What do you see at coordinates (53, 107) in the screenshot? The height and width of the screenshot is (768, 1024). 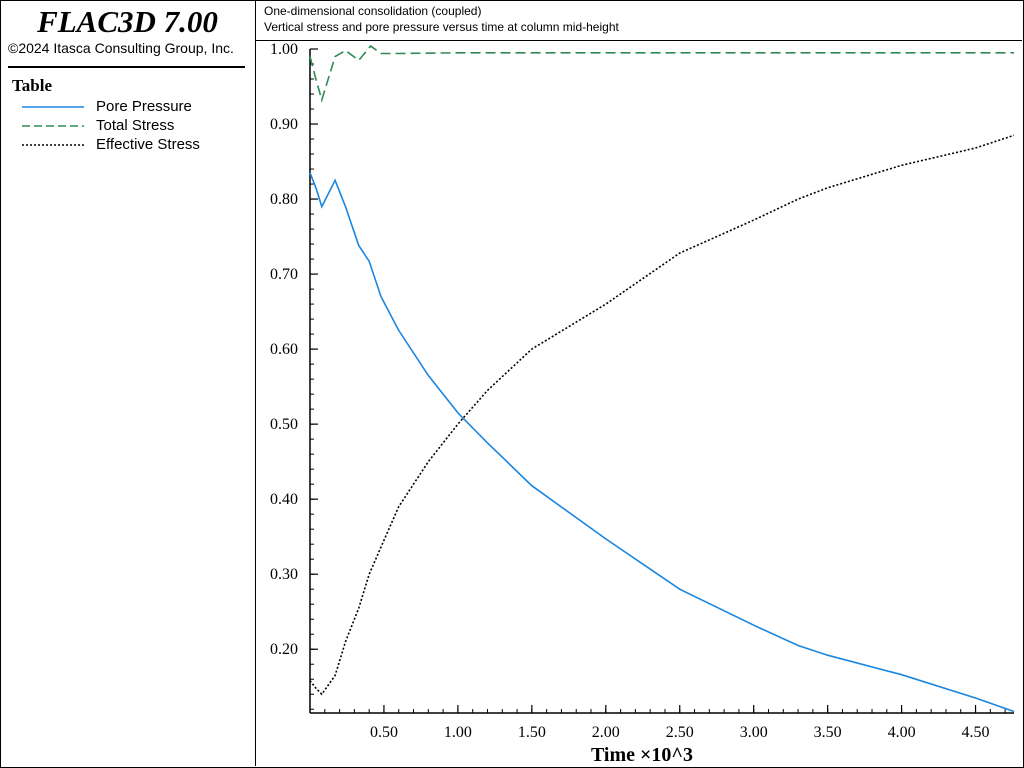 I see `legend-swatch-pore-pressure` at bounding box center [53, 107].